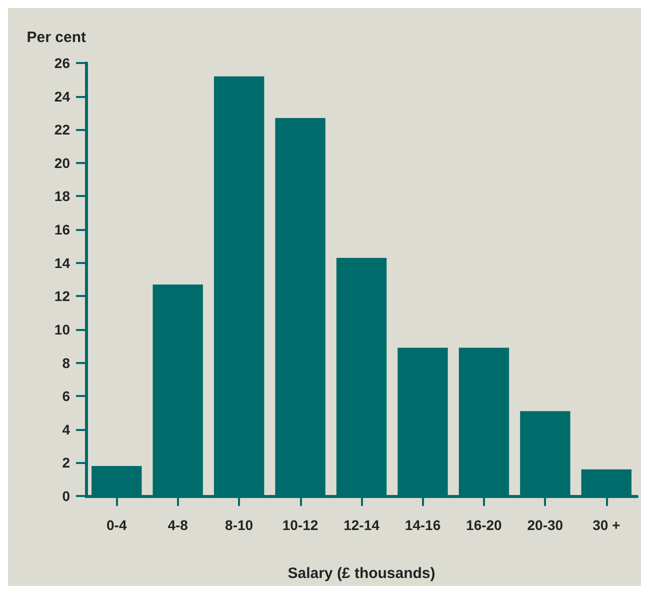 The width and height of the screenshot is (649, 594). What do you see at coordinates (362, 525) in the screenshot?
I see `x-tick-label: 12-14` at bounding box center [362, 525].